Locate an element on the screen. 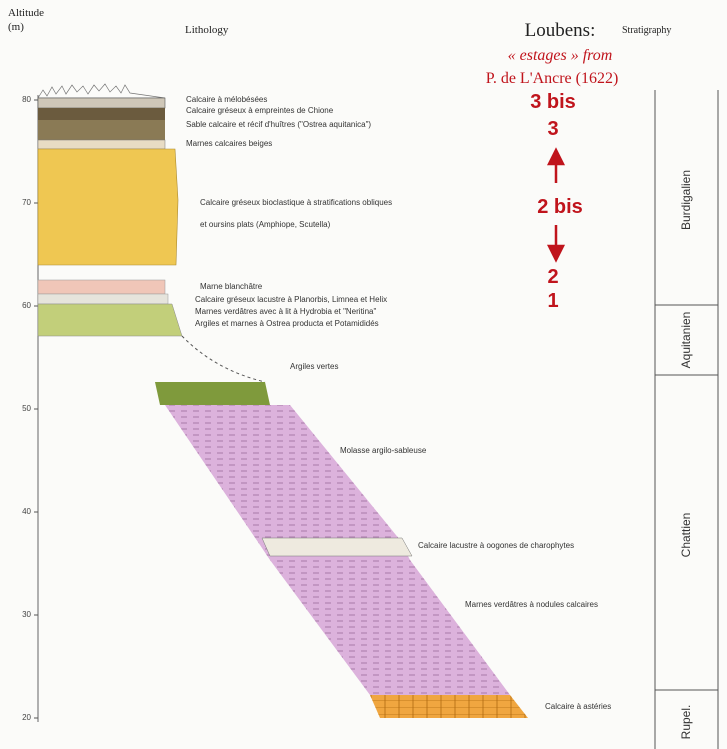 The image size is (727, 749). estage-label: 3 bis is located at coordinates (553, 102).